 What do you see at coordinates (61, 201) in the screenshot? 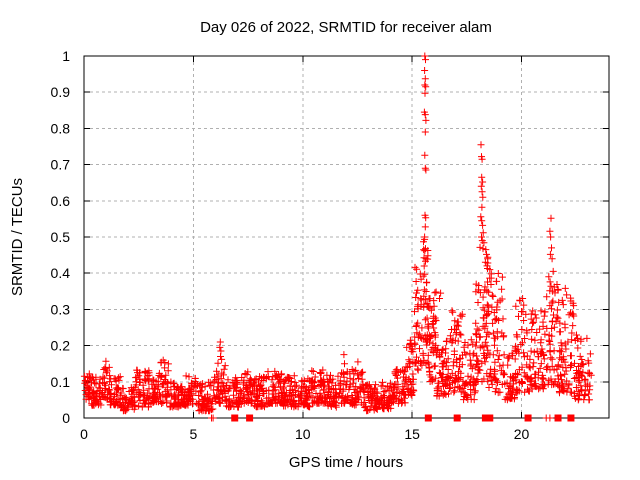
I see `y-tick-label: 0.6` at bounding box center [61, 201].